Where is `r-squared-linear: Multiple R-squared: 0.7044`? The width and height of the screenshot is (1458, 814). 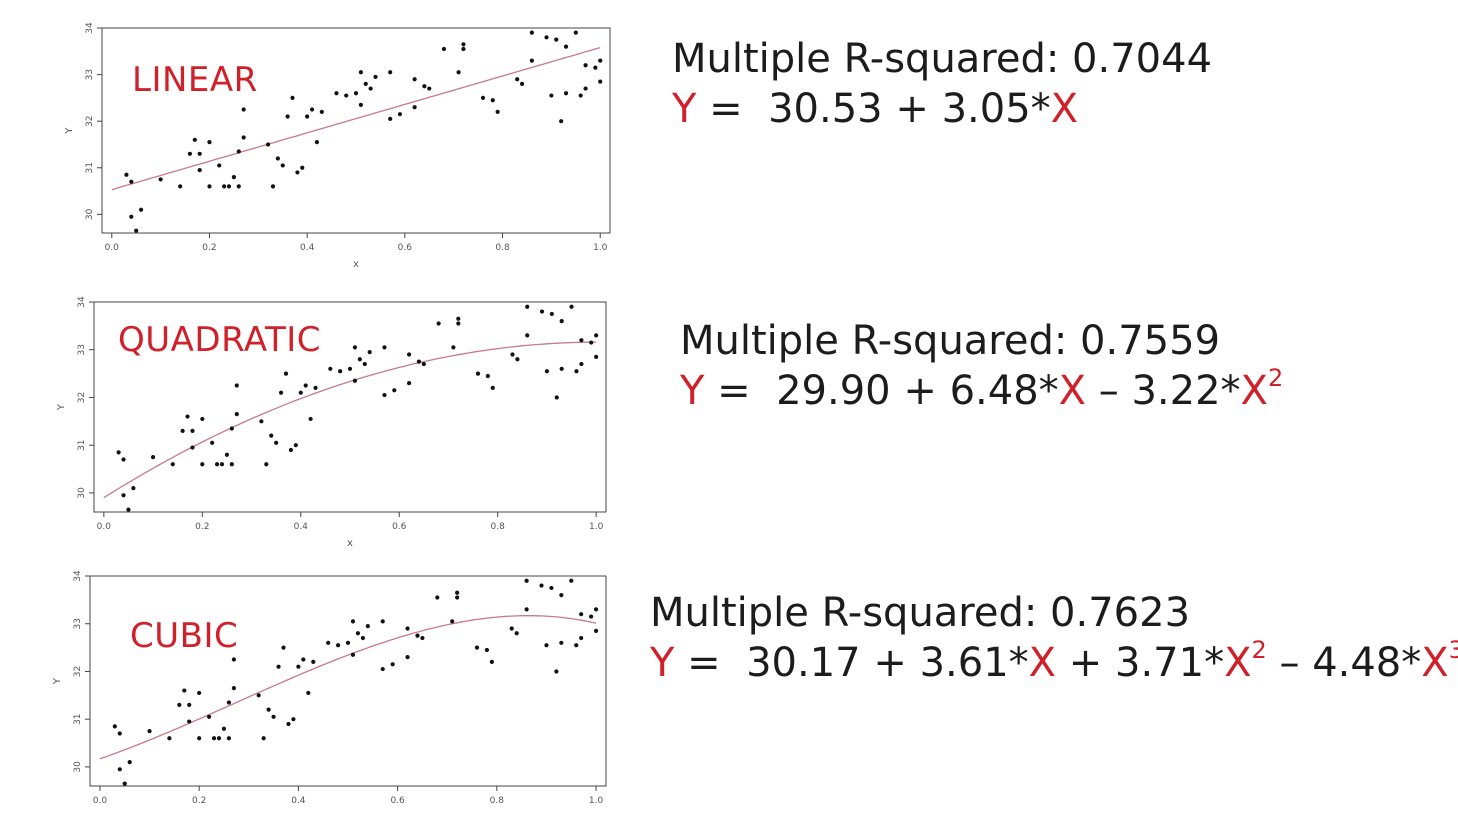
r-squared-linear: Multiple R-squared: 0.7044 is located at coordinates (942, 59).